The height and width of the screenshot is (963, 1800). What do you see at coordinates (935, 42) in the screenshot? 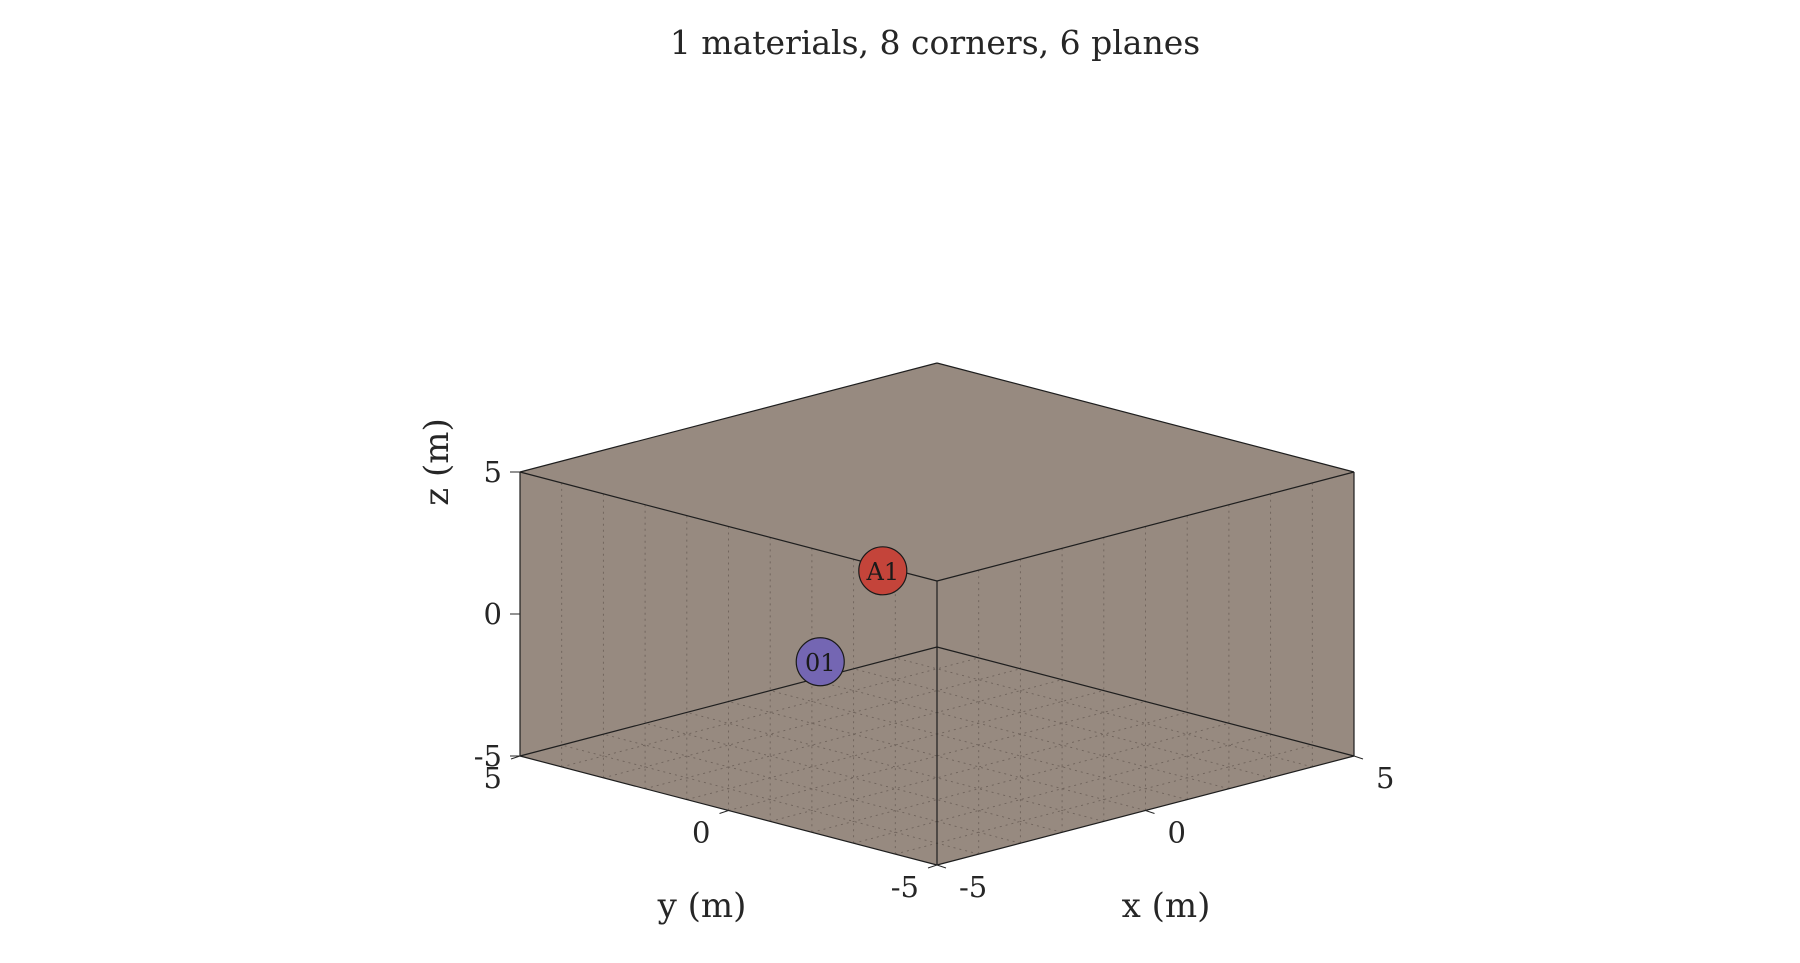
I see `chart-title: 1 materials, 8 corners, 6 planes` at bounding box center [935, 42].